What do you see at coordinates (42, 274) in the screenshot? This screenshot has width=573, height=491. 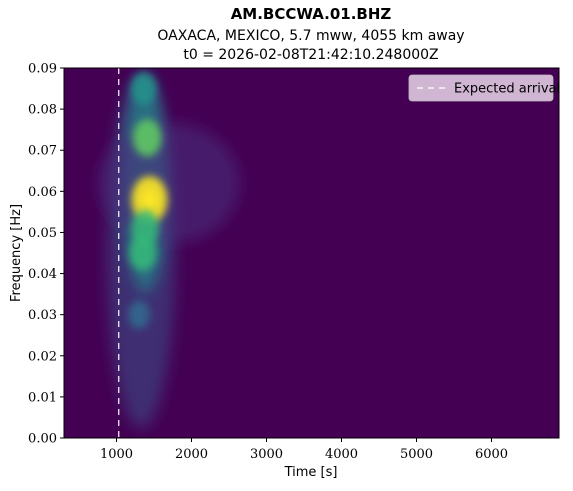 I see `y-tick-label: 0.04` at bounding box center [42, 274].